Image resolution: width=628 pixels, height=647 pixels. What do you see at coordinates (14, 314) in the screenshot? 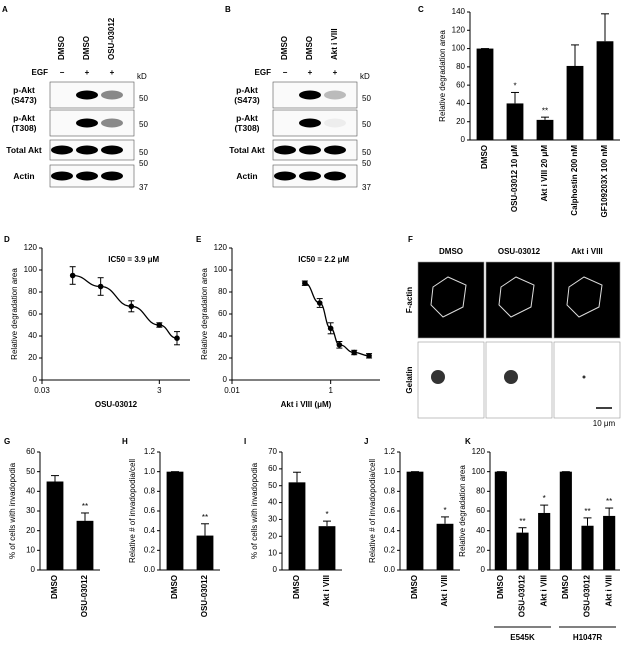
I see `y-axis-label: Relative degradation area` at bounding box center [14, 314].